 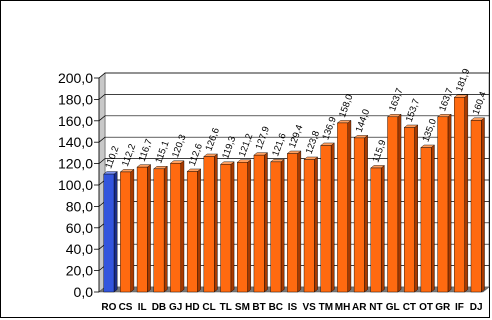 I want to click on bar-vs, so click(x=311, y=224).